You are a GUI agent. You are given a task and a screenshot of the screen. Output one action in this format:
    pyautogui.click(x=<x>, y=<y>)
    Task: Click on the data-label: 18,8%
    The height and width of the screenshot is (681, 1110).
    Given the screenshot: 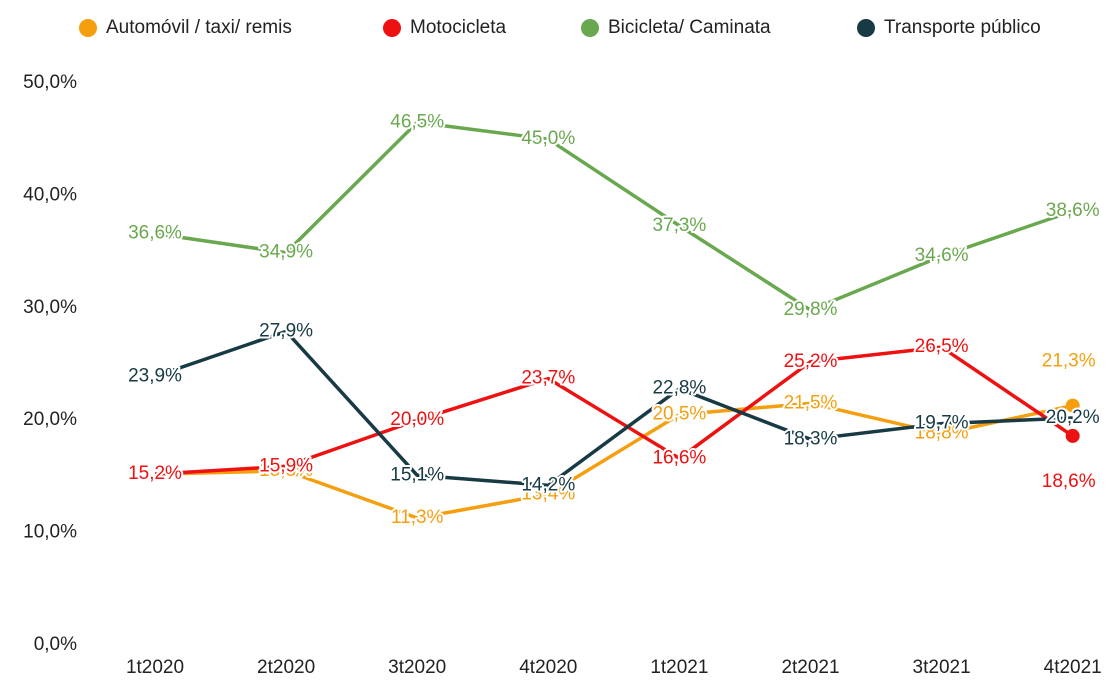 What is the action you would take?
    pyautogui.click(x=942, y=433)
    